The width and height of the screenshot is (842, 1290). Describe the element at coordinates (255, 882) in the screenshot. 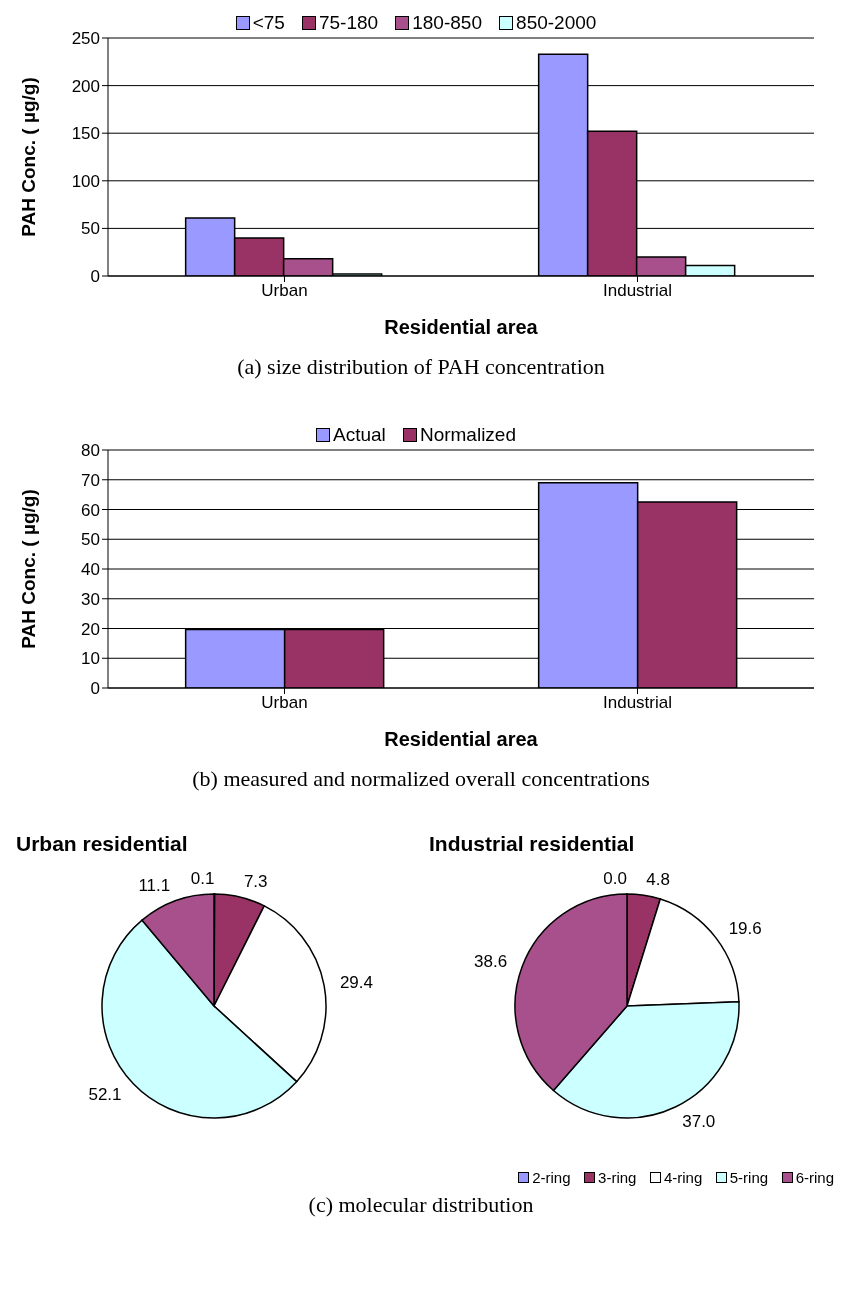

I see `data-label: 7.3` at that location.